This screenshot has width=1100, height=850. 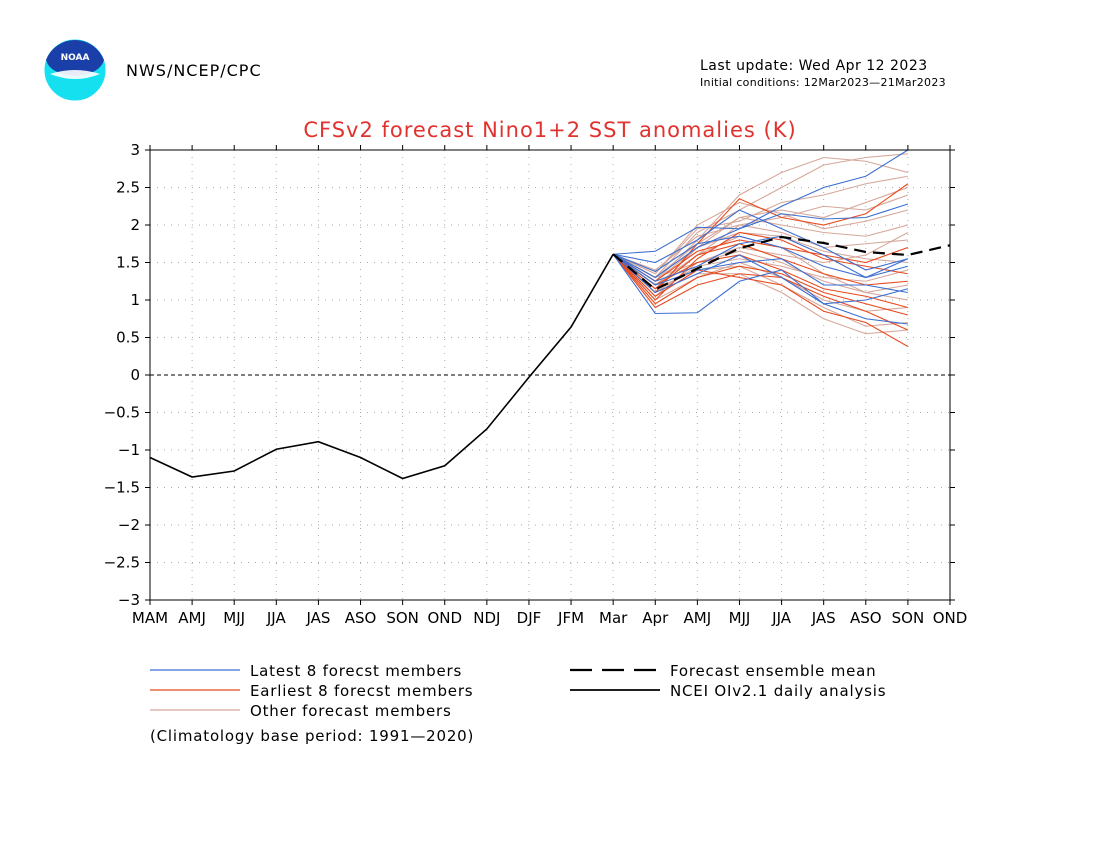 What do you see at coordinates (122, 413) in the screenshot?
I see `y-tick-label: −0.5` at bounding box center [122, 413].